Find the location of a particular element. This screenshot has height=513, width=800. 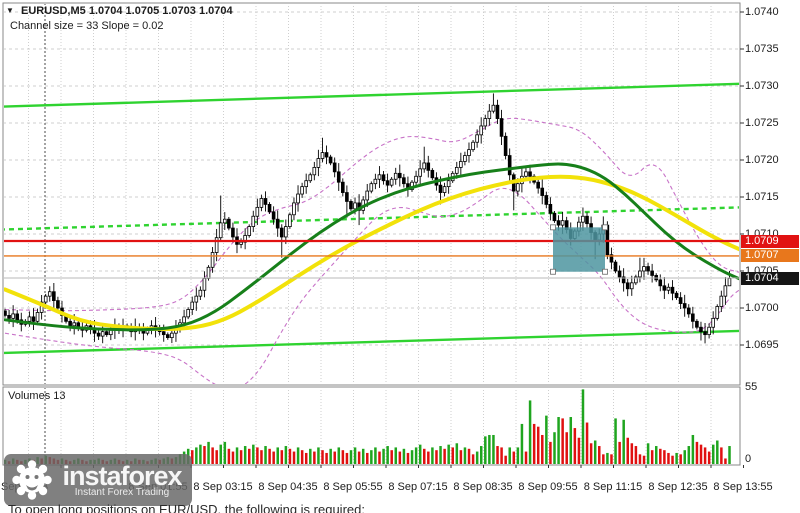

time-axis-label: 8 Sep 13:55 is located at coordinates (743, 487).